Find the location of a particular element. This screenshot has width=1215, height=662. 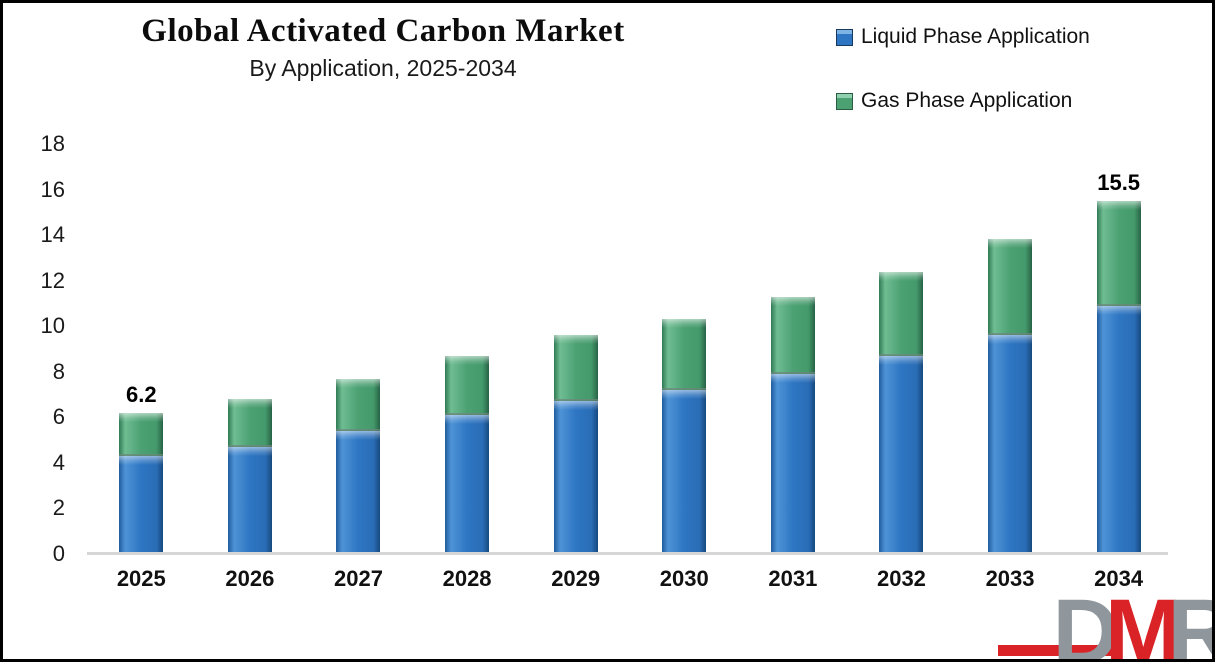

y-tick-label: 2 is located at coordinates (58, 508).